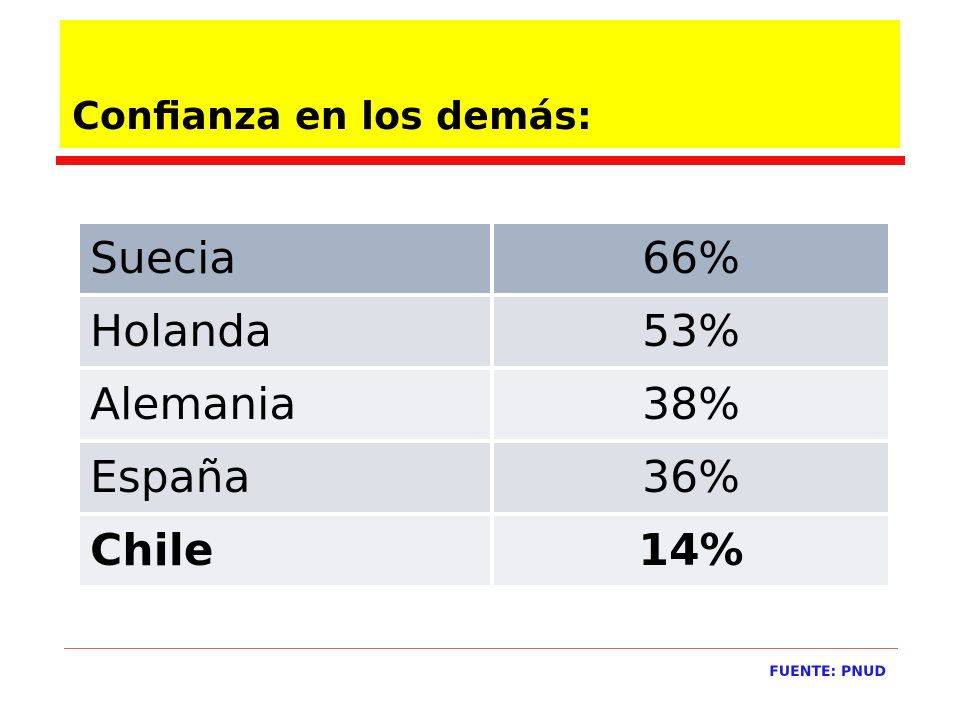 The height and width of the screenshot is (720, 960). Describe the element at coordinates (286, 478) in the screenshot. I see `country-cell: España` at that location.